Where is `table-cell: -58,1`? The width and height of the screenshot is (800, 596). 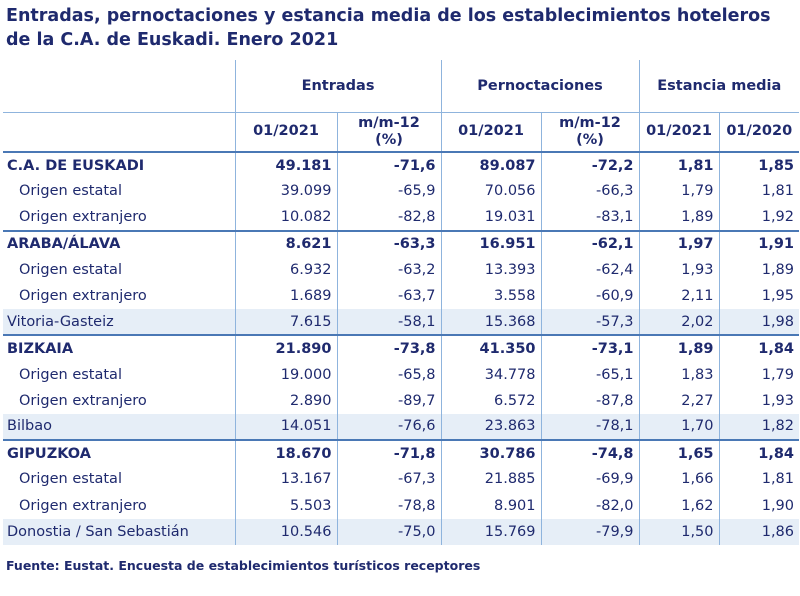
table-cell: -58,1 is located at coordinates (389, 322).